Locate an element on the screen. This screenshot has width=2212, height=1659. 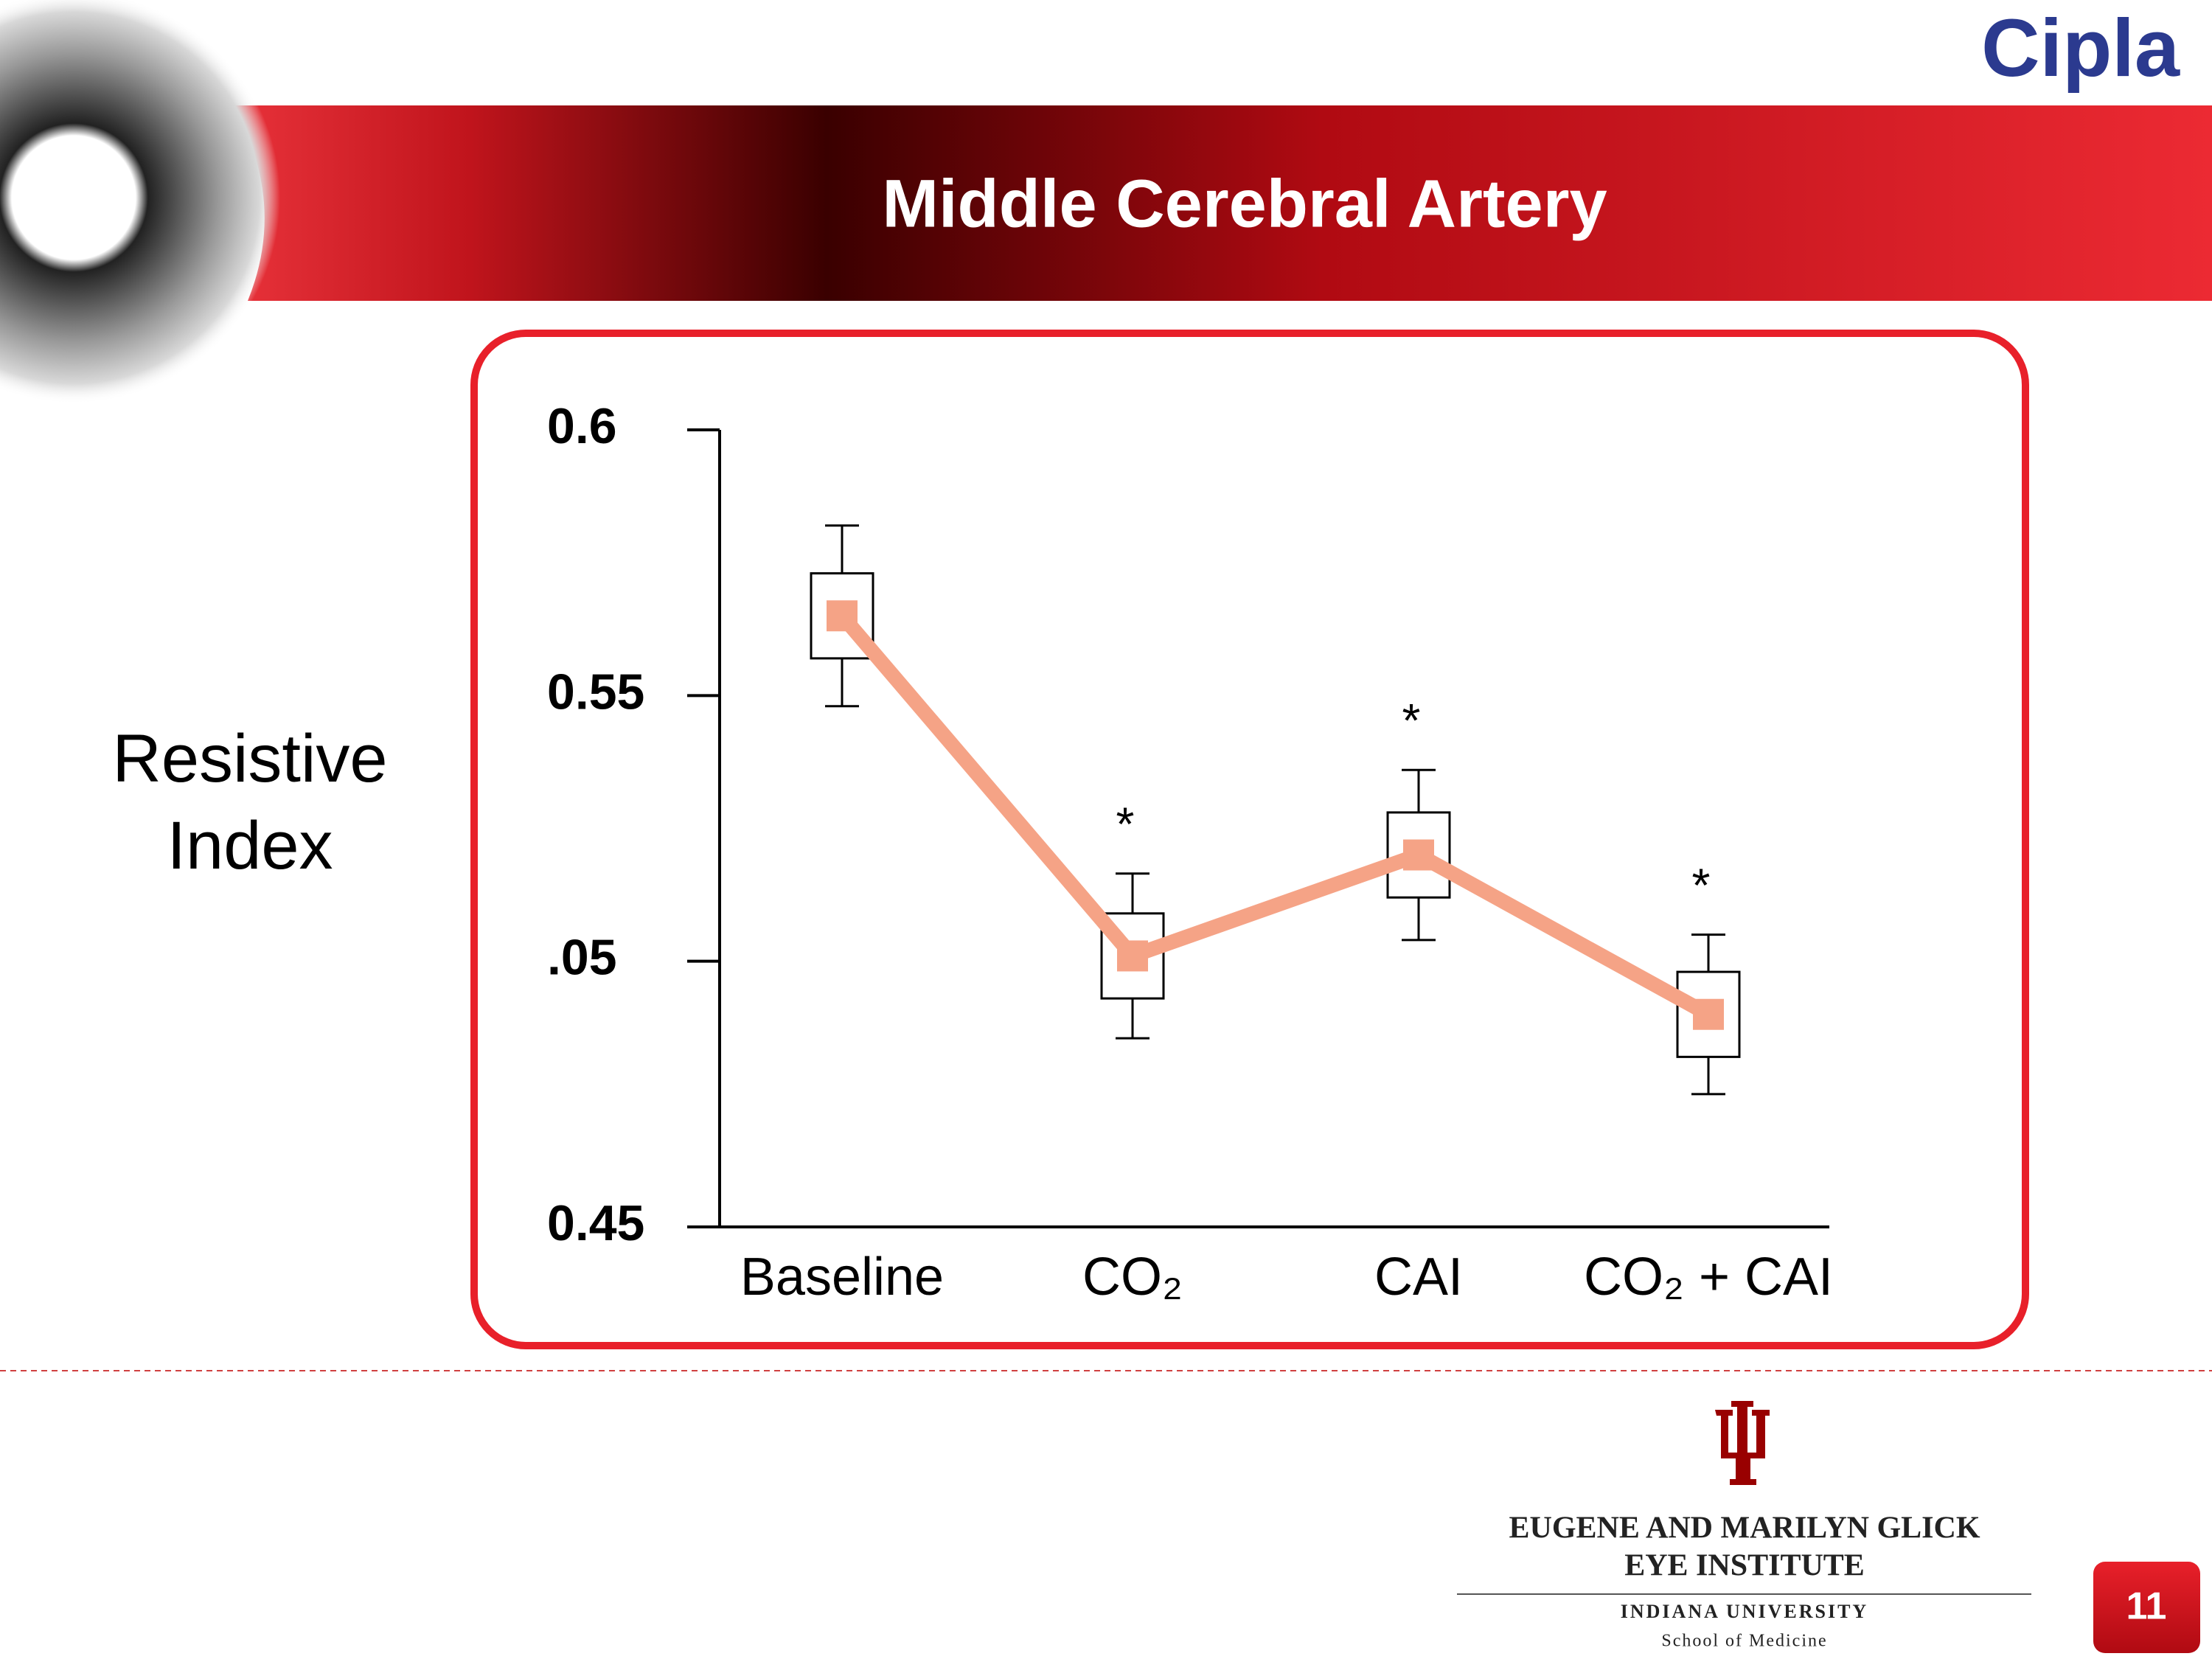
header-band is located at coordinates (1222, 203).